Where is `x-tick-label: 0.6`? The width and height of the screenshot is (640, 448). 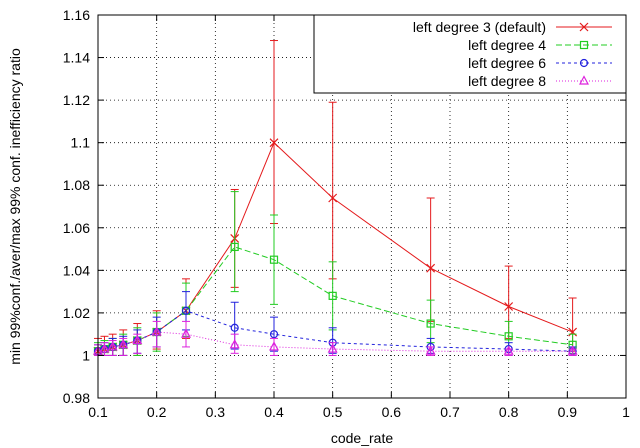
x-tick-label: 0.6 is located at coordinates (392, 412).